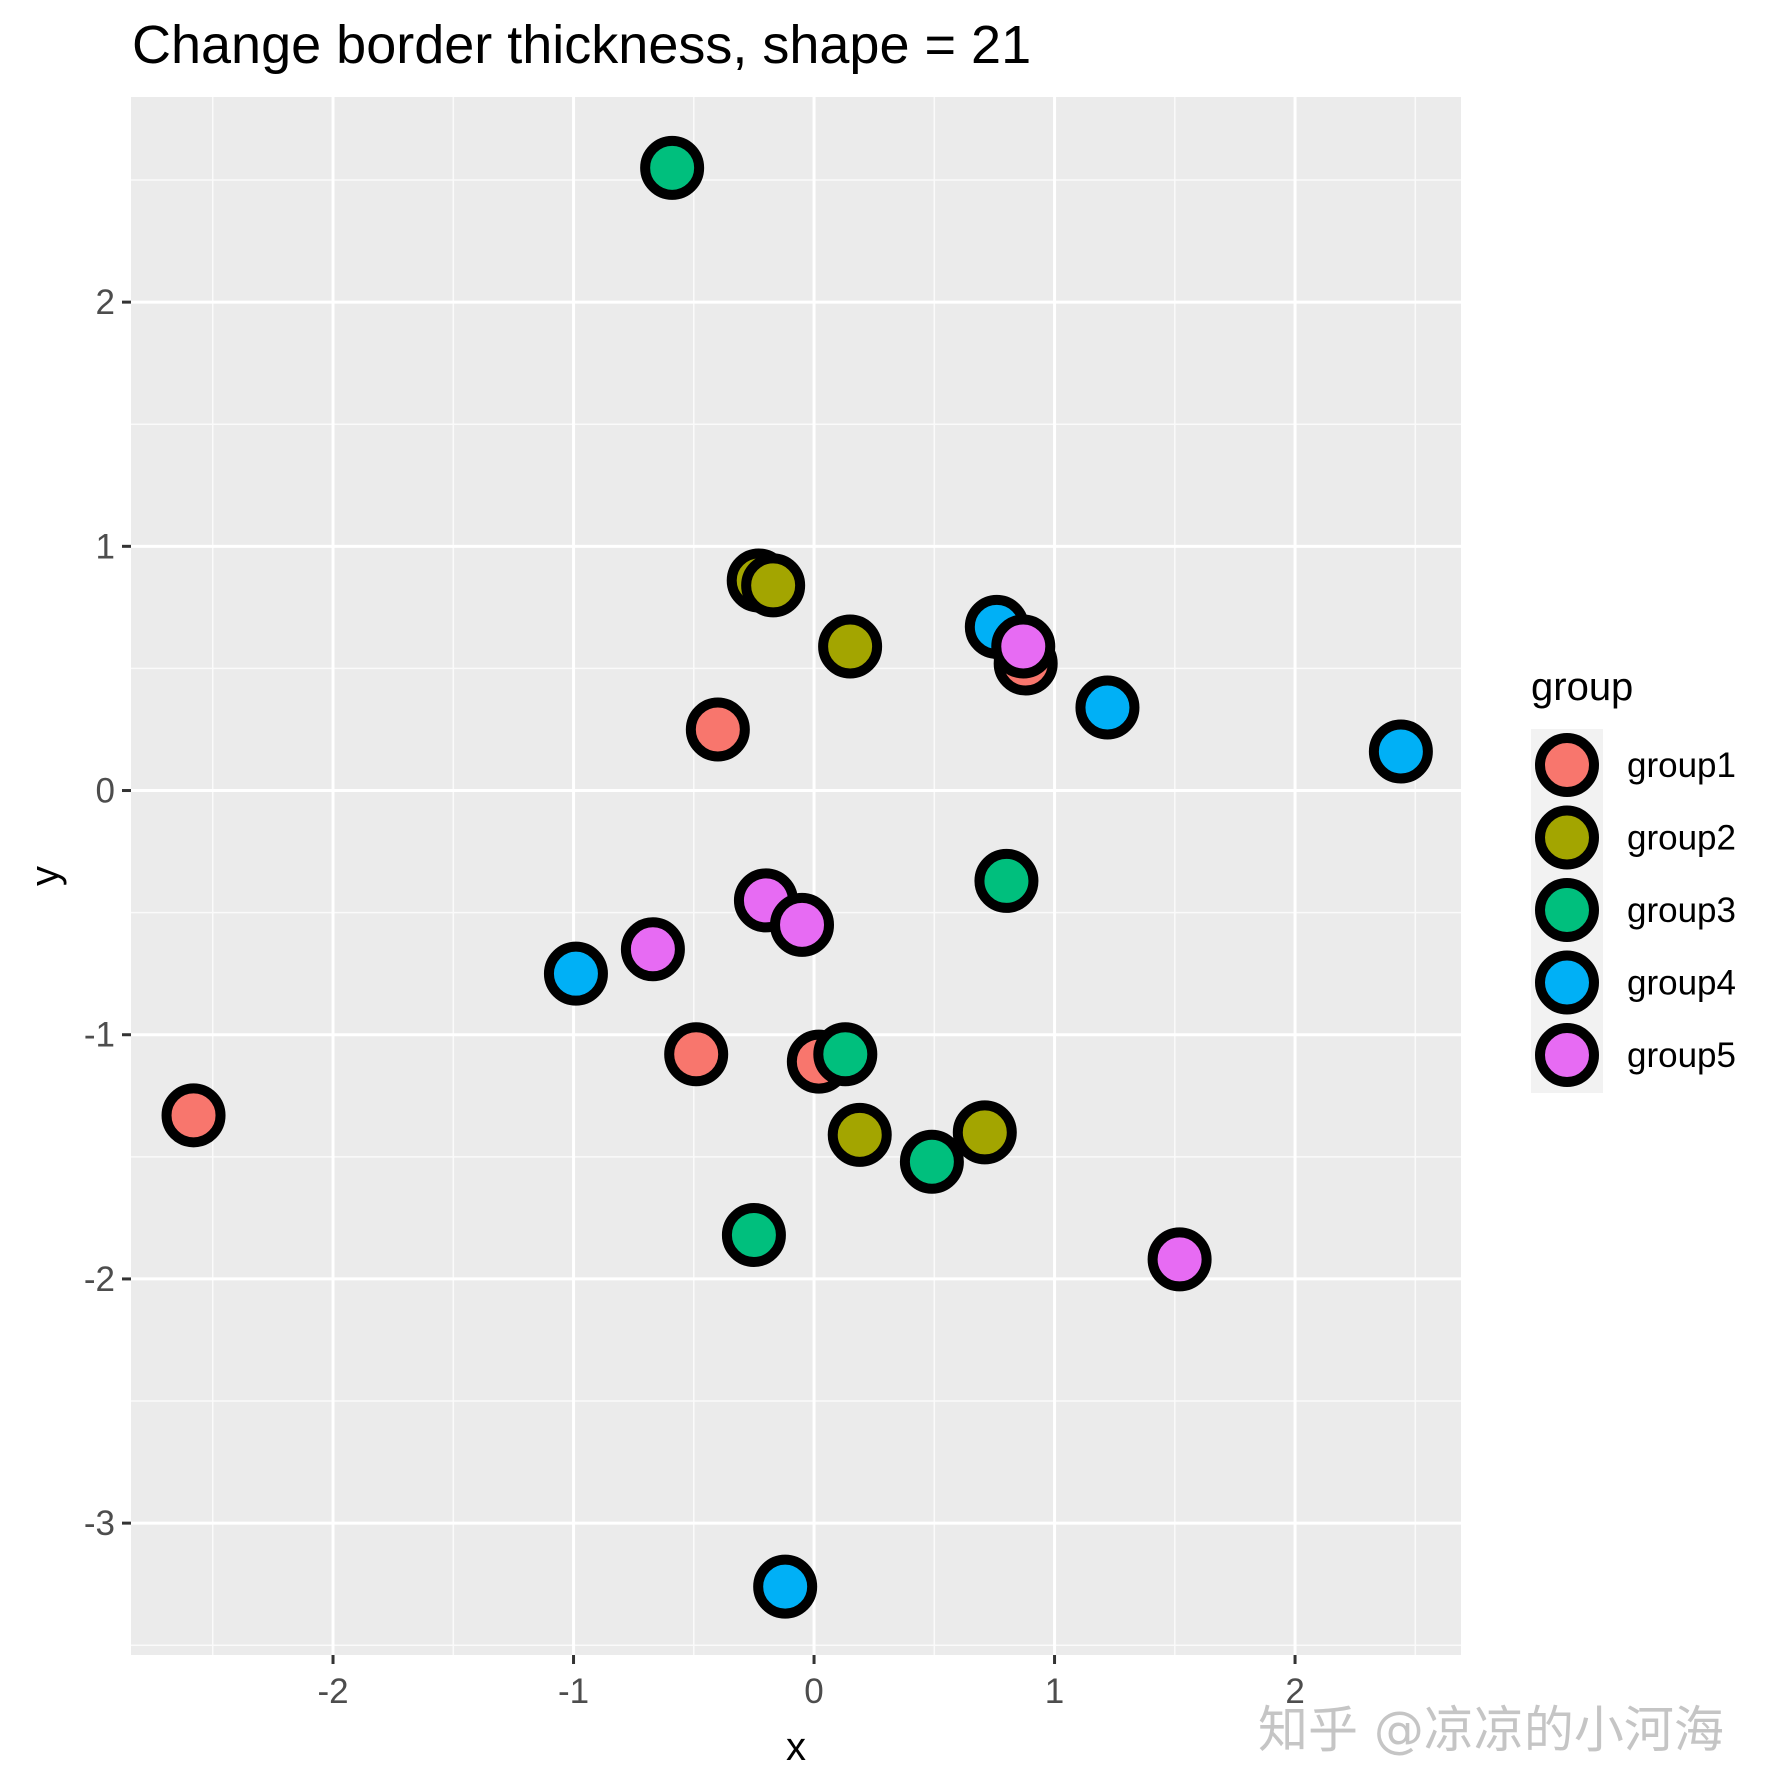  Describe the element at coordinates (45, 876) in the screenshot. I see `y-axis-title: y` at that location.